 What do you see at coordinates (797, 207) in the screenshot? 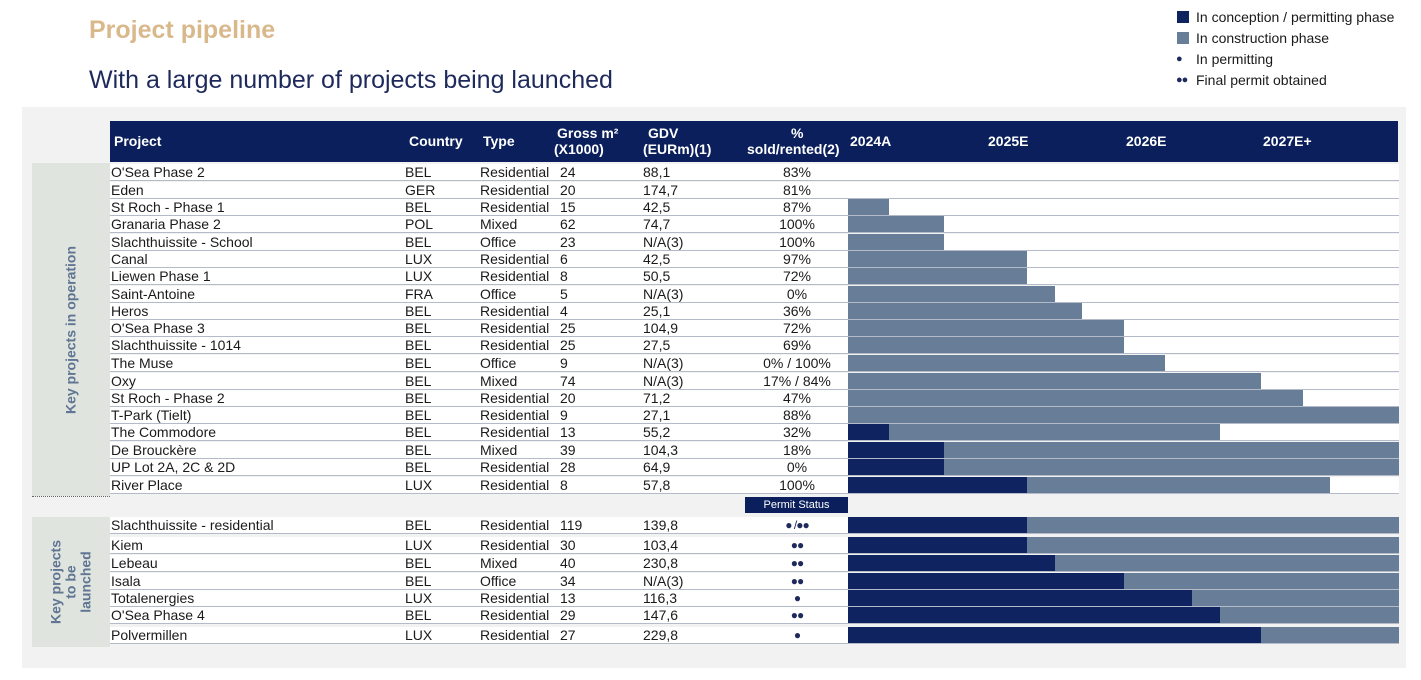
I see `cell-pct-sold: 87%` at bounding box center [797, 207].